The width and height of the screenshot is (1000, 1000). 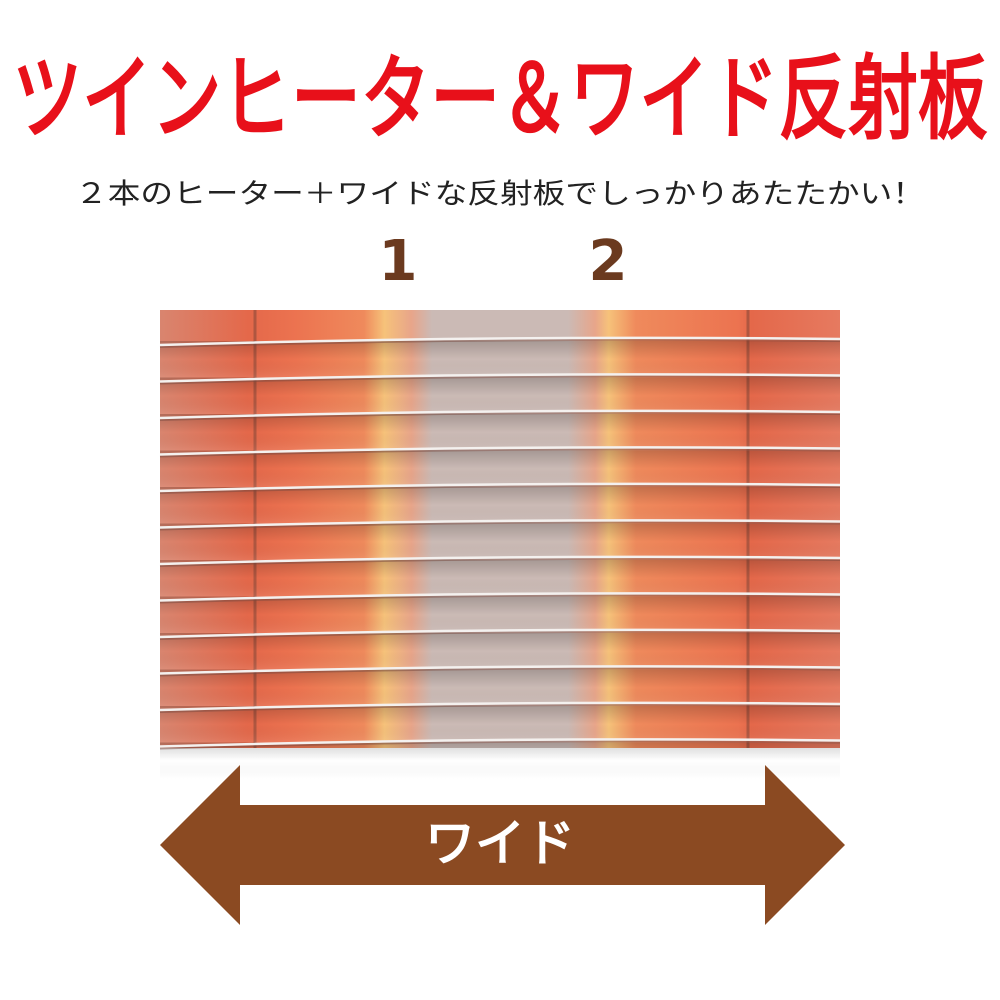 I want to click on title: ツインヒーター＆ワイド反射板, so click(x=500, y=98).